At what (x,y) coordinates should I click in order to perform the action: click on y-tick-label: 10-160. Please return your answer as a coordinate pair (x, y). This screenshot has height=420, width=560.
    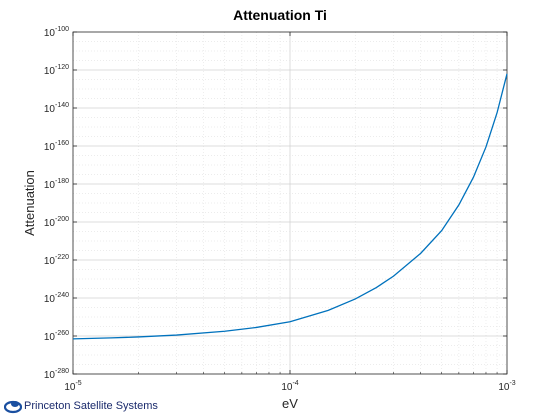
    Looking at the image, I should click on (56, 146).